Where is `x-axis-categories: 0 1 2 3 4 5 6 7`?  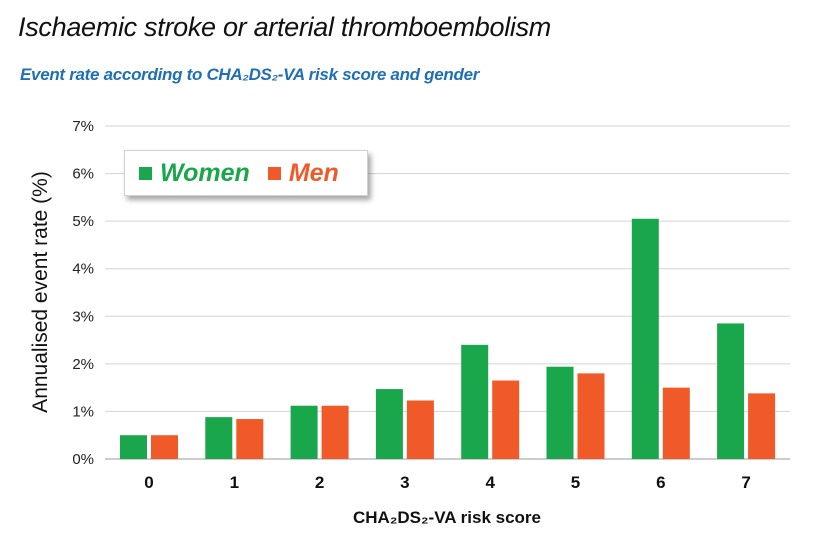
x-axis-categories: 0 1 2 3 4 5 6 7 is located at coordinates (447, 482).